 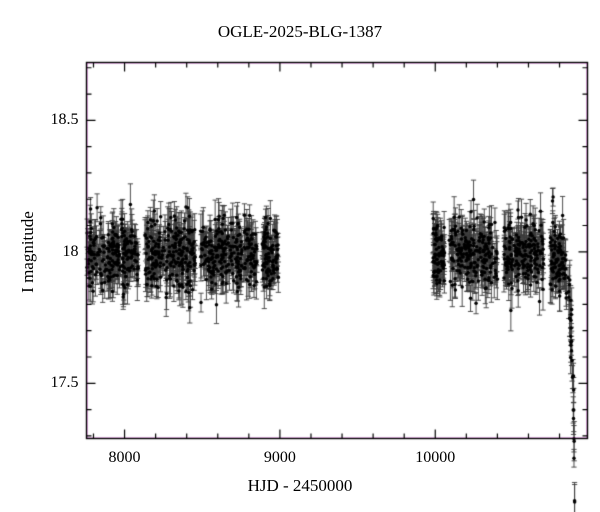 I want to click on y-tick-label: 17.5, so click(x=64, y=383).